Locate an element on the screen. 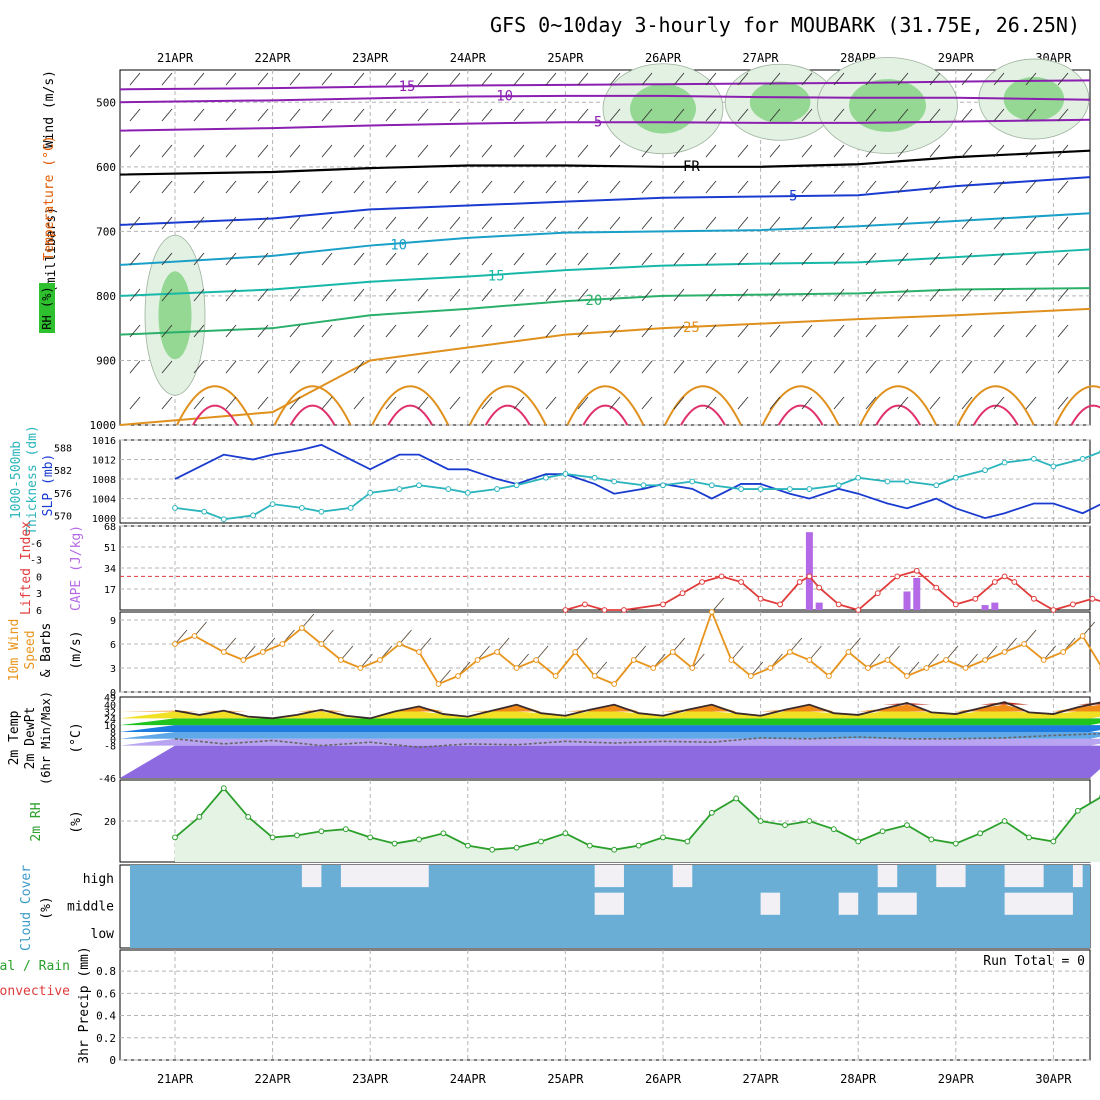 The image size is (1100, 1100). precip-tick-label: 0.4 is located at coordinates (106, 1016).